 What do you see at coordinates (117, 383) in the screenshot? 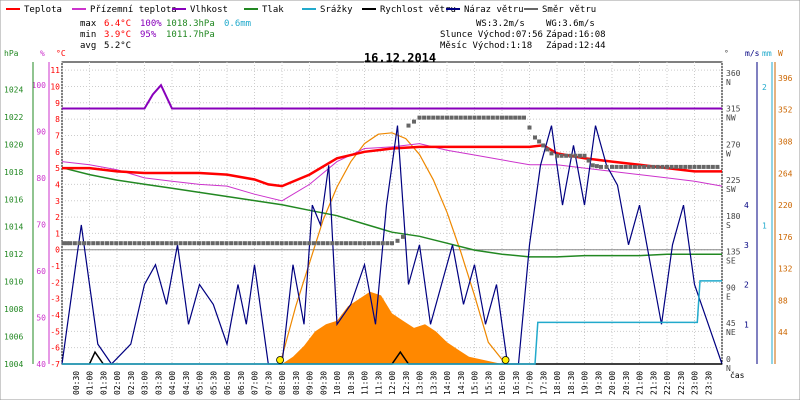
I see `x-tick-label: 02:00` at bounding box center [117, 383].